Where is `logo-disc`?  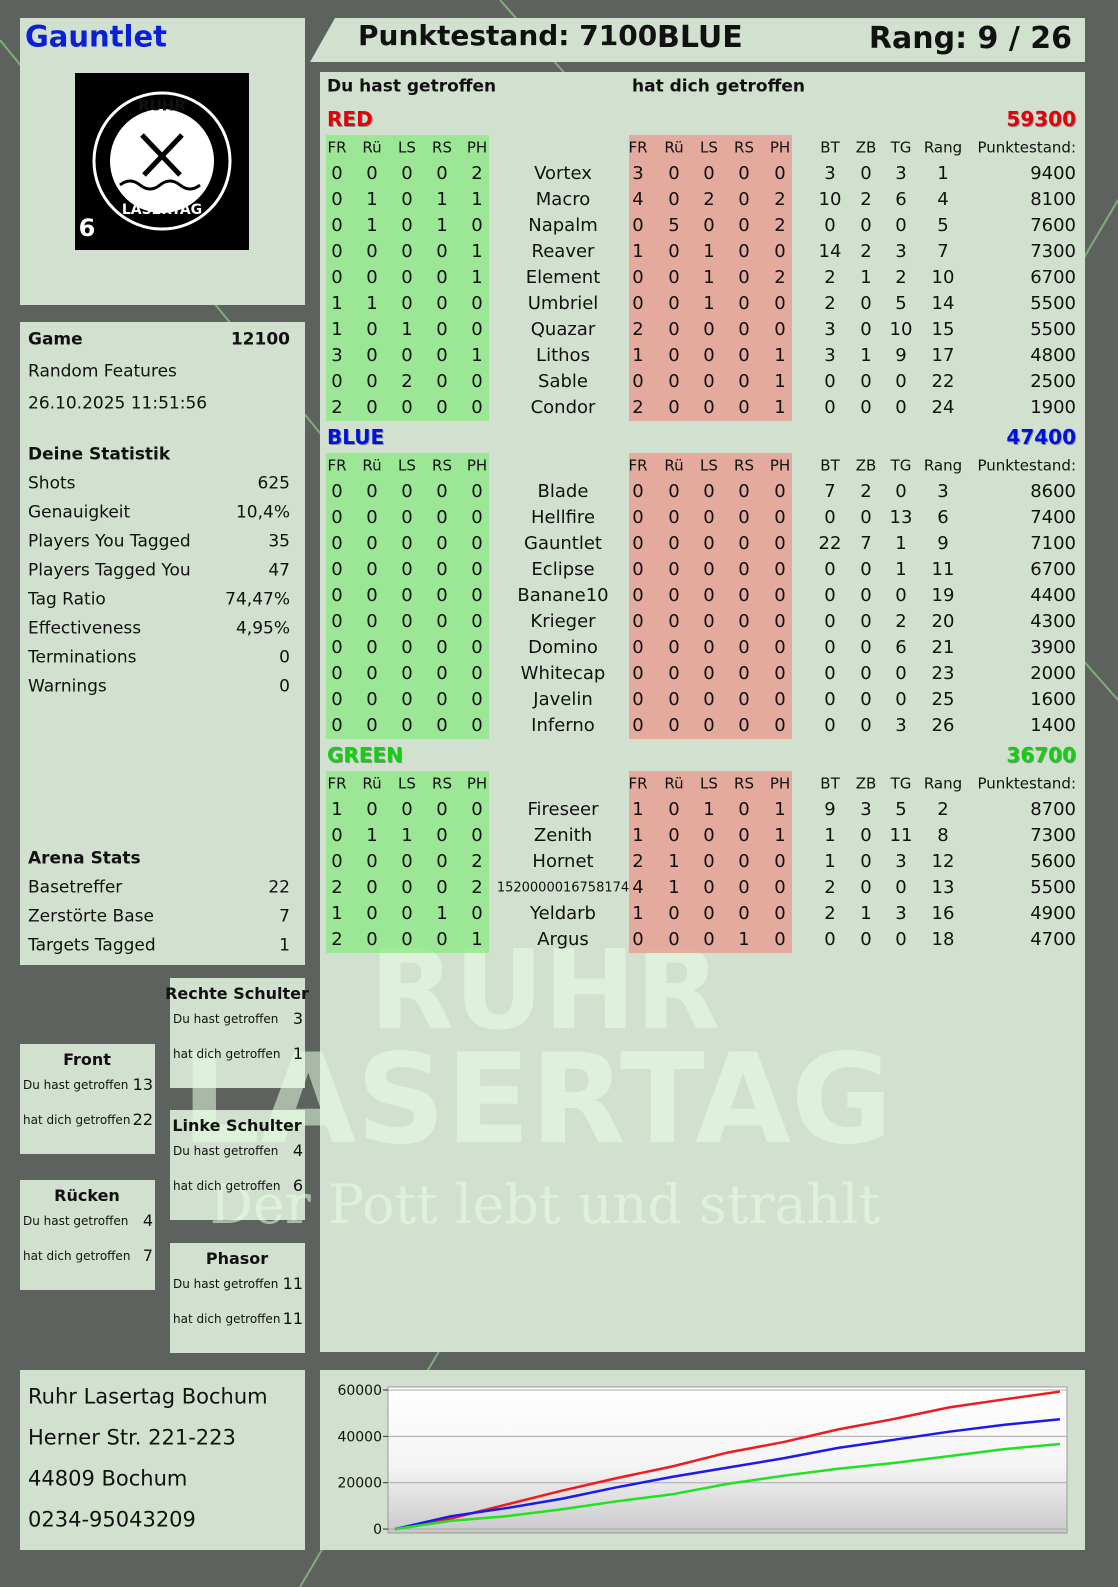
logo-disc is located at coordinates (162, 161).